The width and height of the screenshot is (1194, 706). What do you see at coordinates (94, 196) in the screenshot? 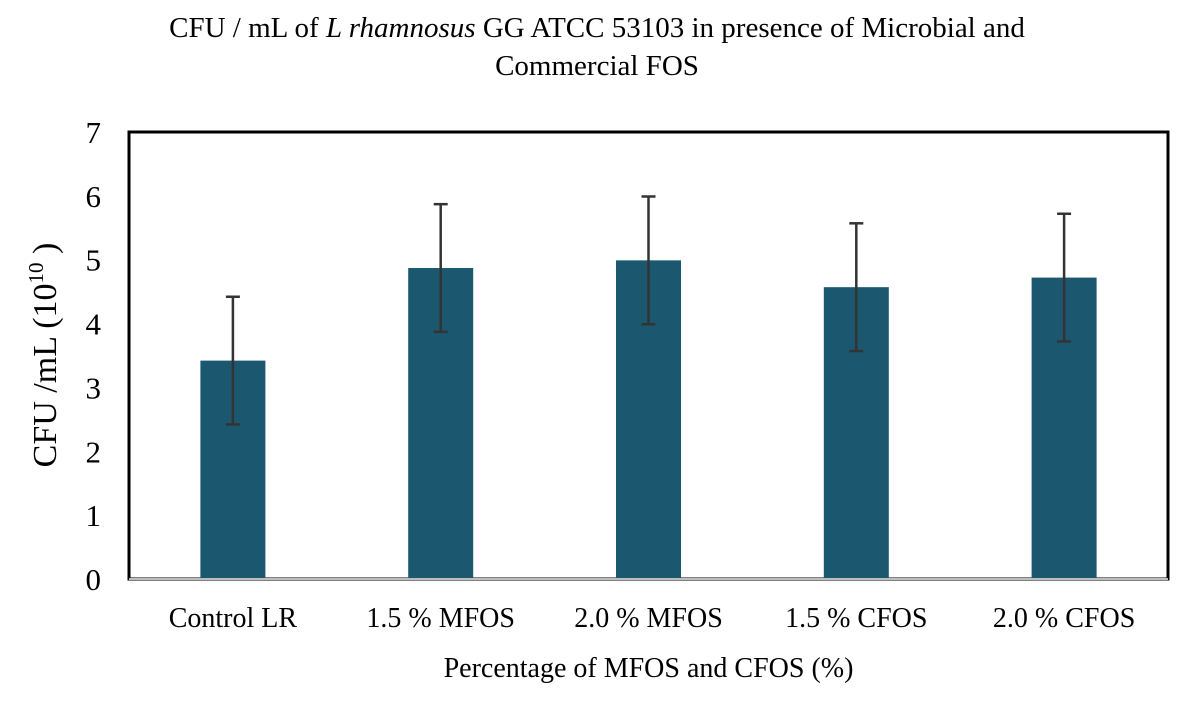
I see `y-tick-label: 6` at bounding box center [94, 196].